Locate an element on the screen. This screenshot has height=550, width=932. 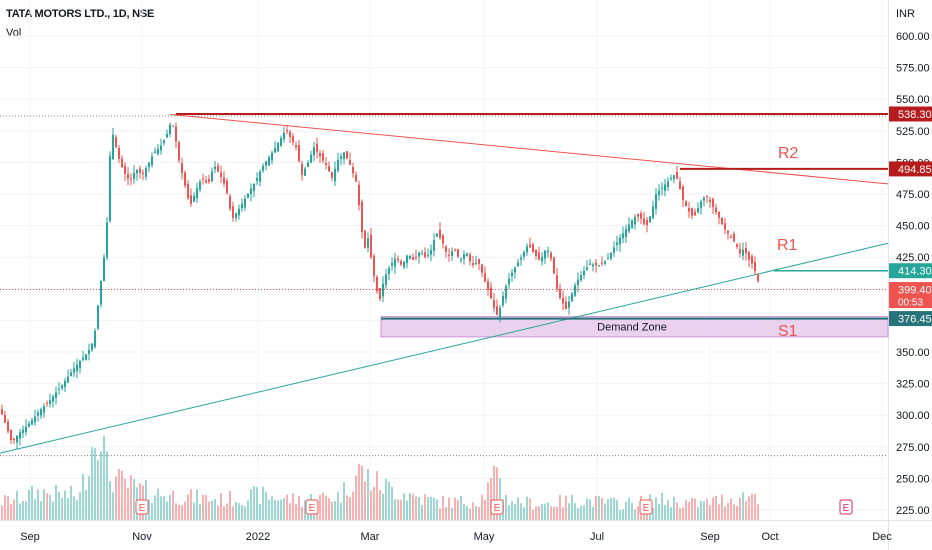
earnings-letter: E is located at coordinates (497, 508).